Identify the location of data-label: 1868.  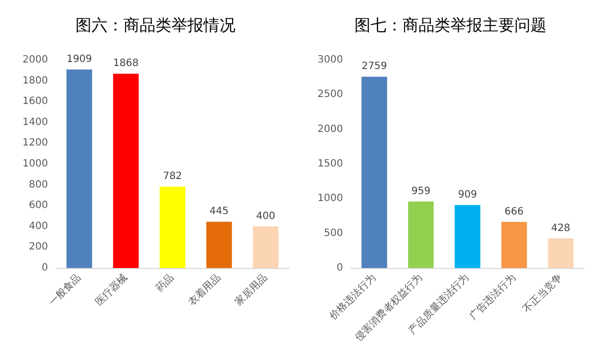
(126, 64).